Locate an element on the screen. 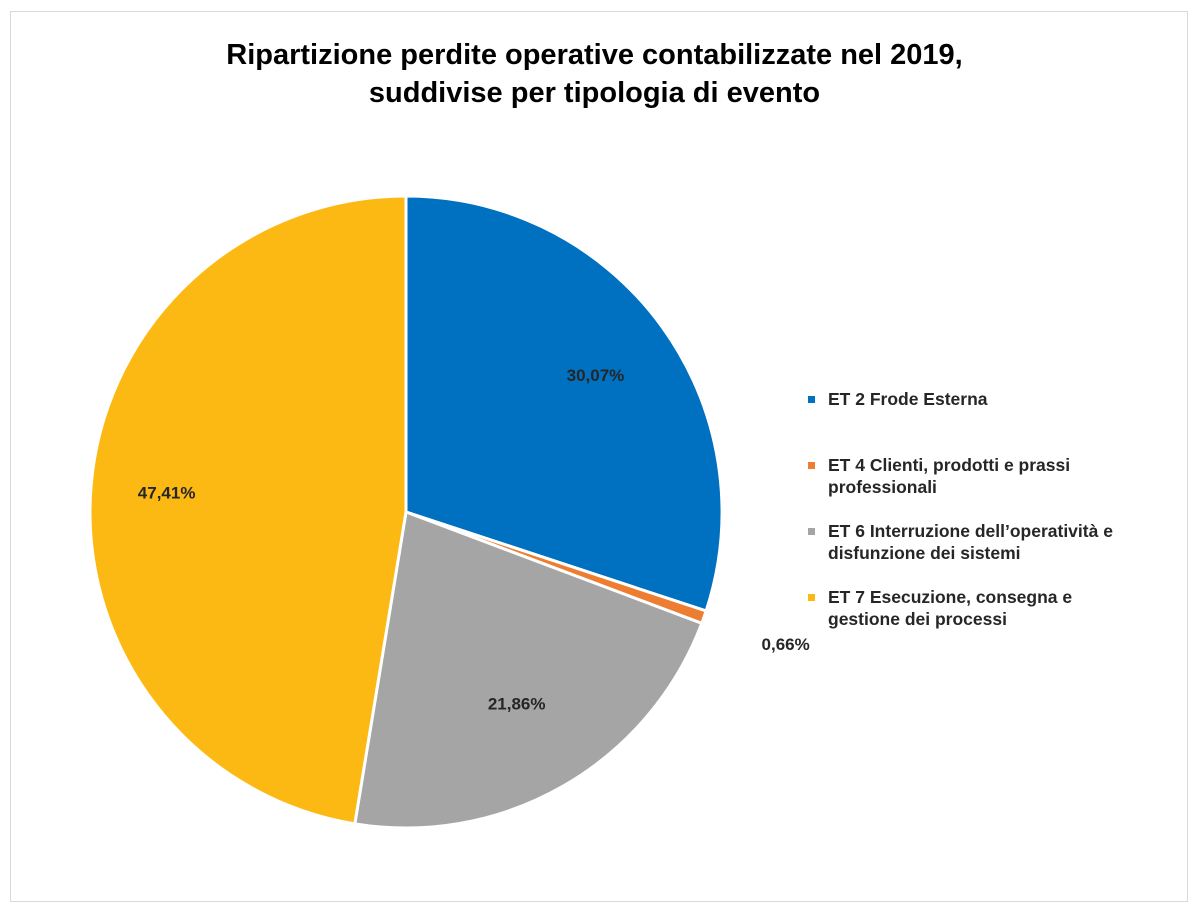 The image size is (1189, 903). legend-label: ET 4 Clienti, prodotti e prassi is located at coordinates (949, 465).